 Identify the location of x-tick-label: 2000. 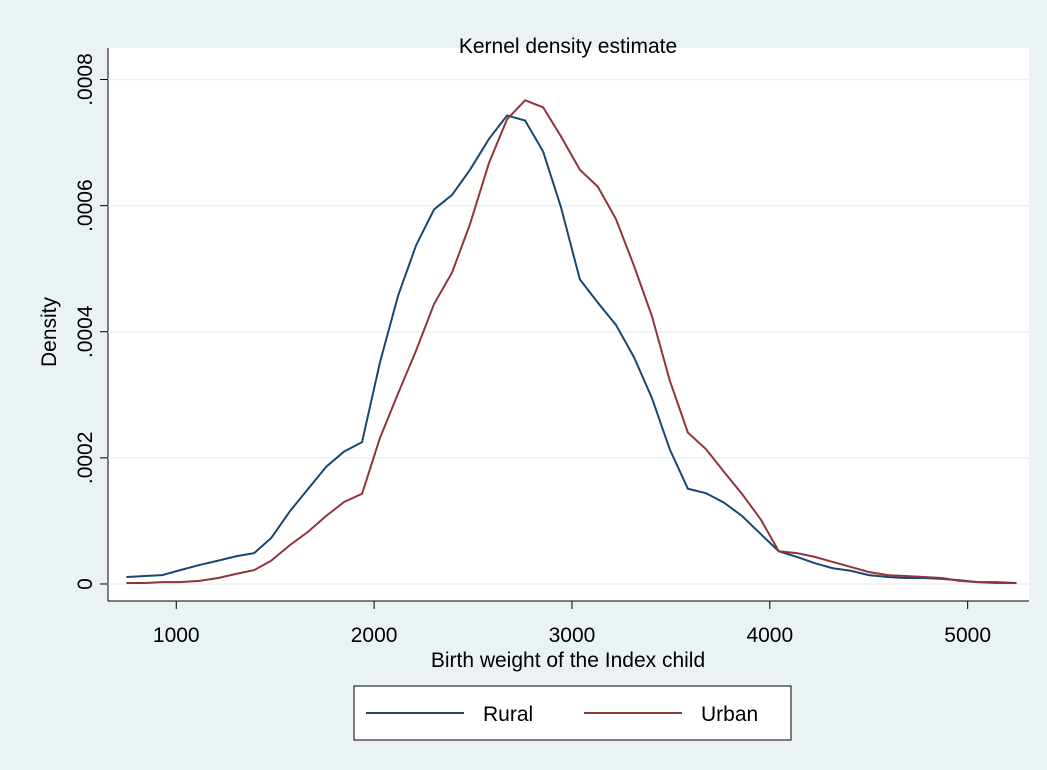
(374, 635).